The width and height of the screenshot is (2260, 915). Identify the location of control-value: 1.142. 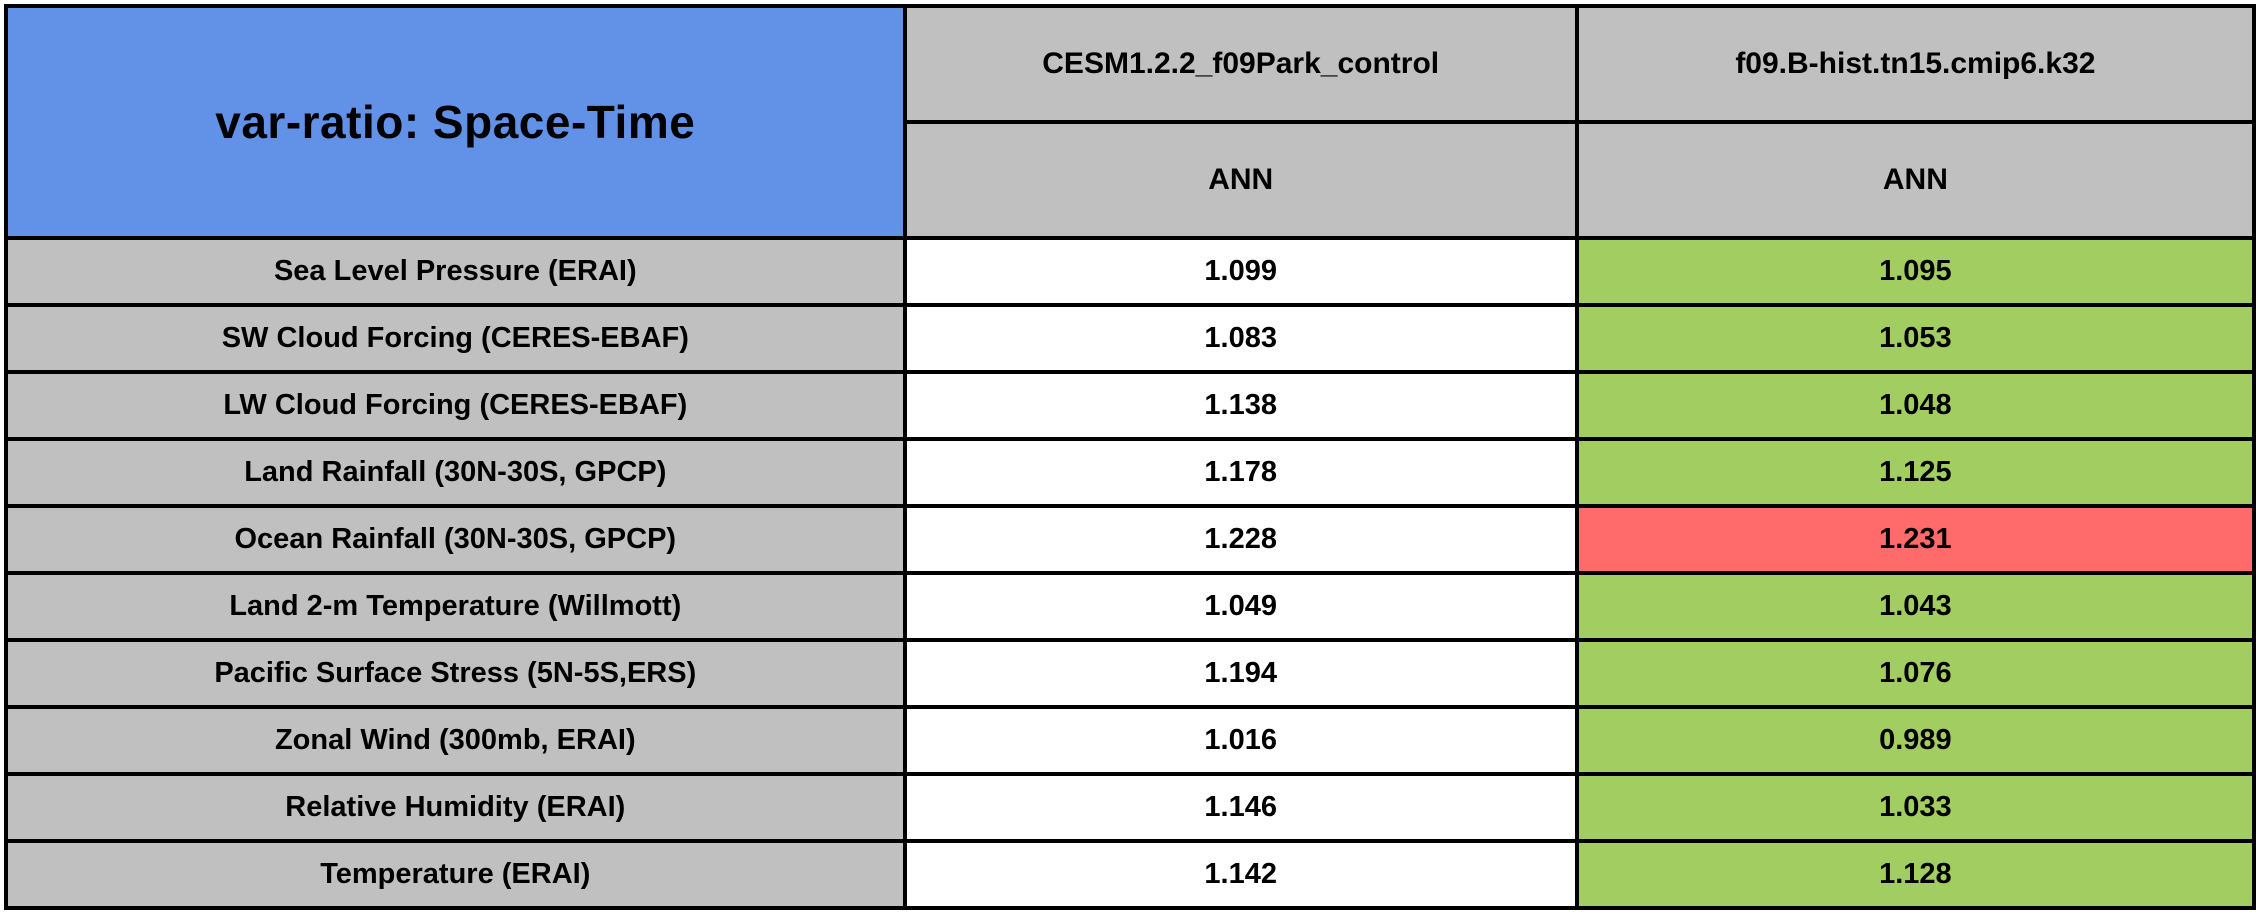
(1240, 874).